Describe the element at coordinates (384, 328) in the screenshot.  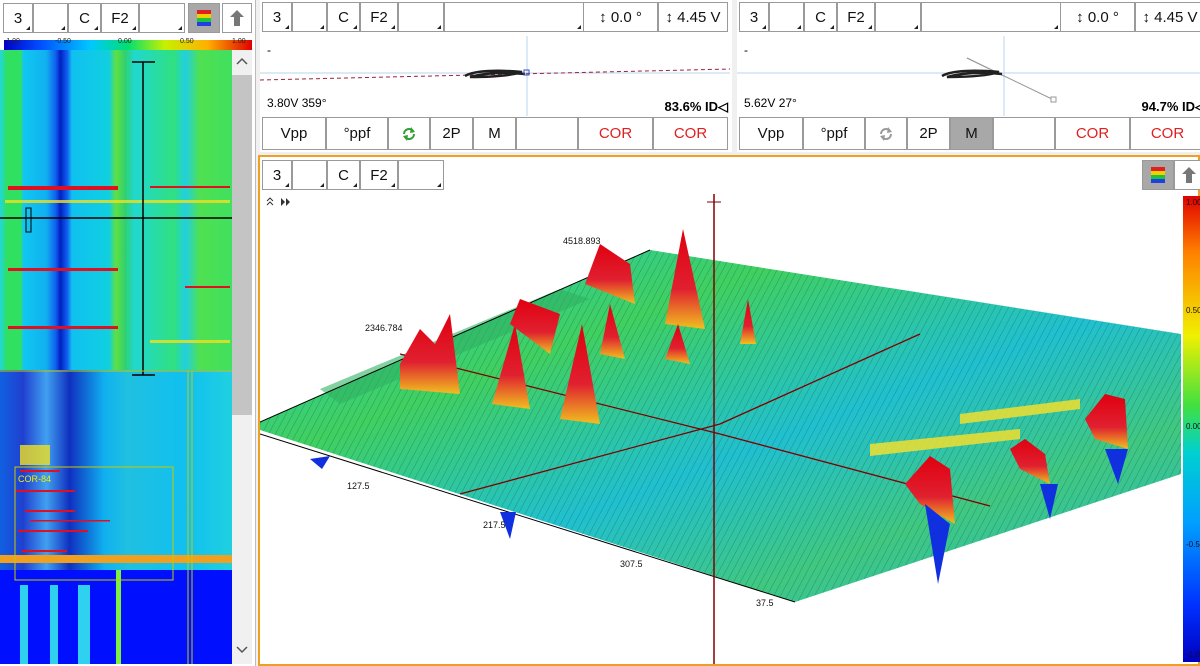
I see `peak-label: 2346.784` at that location.